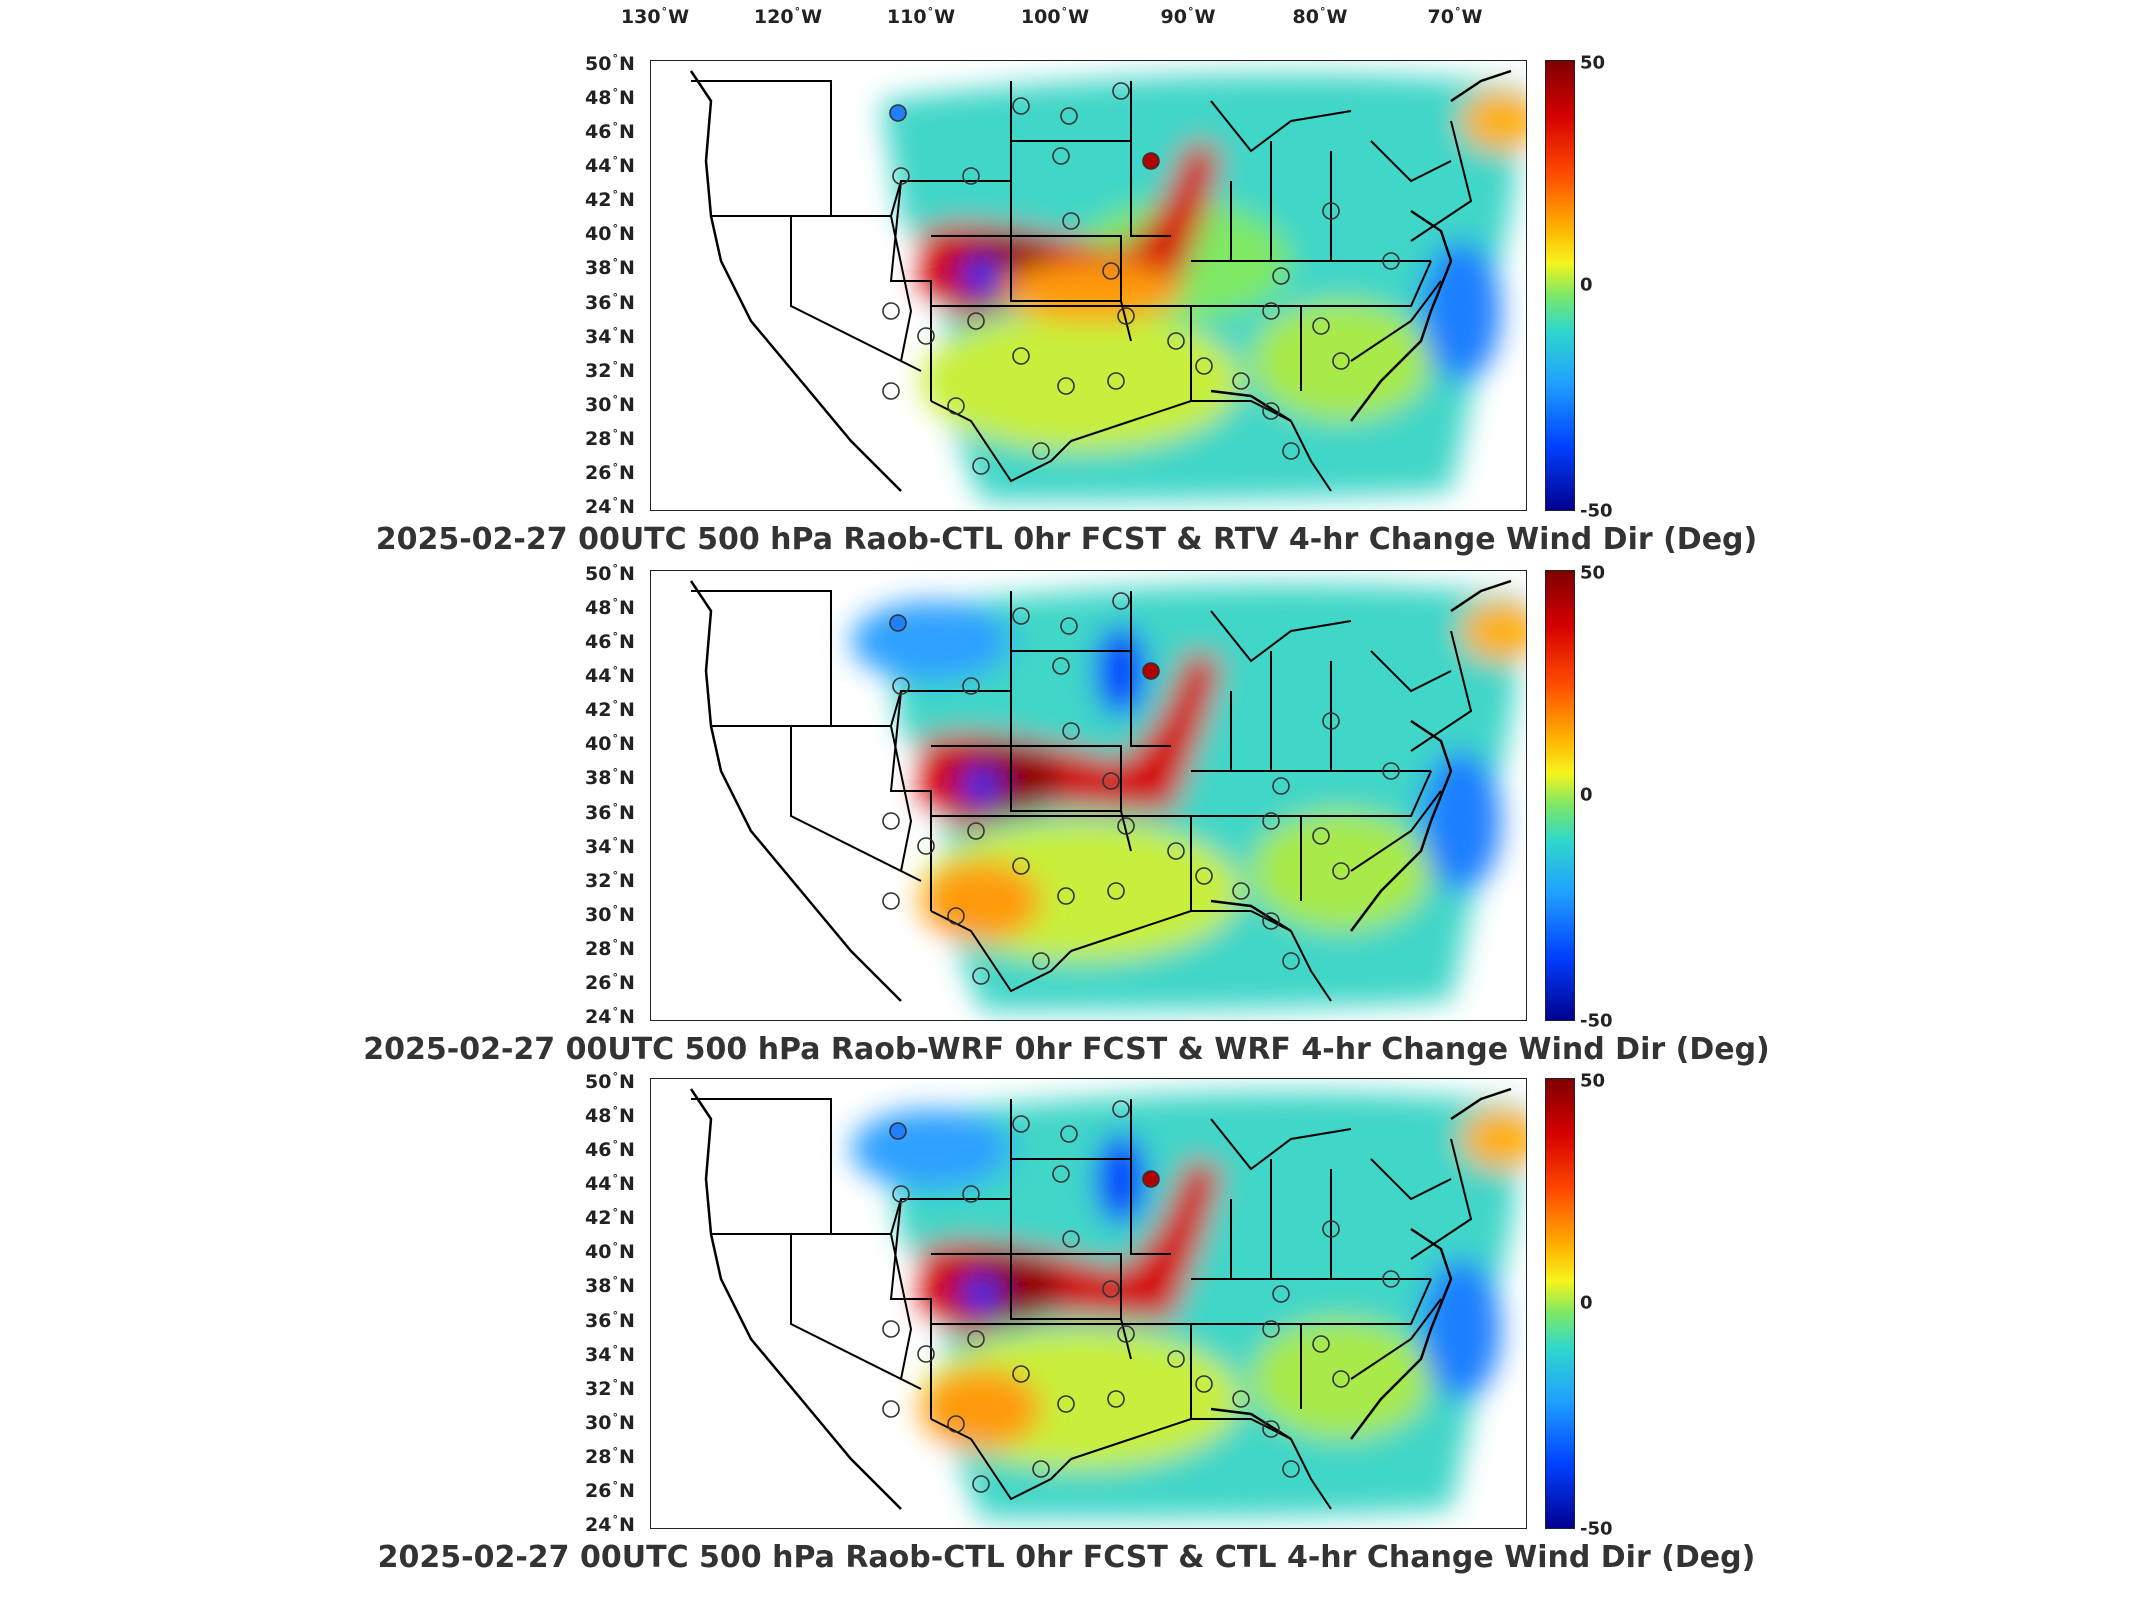  I want to click on lon-label-70w: 70°W, so click(1455, 16).